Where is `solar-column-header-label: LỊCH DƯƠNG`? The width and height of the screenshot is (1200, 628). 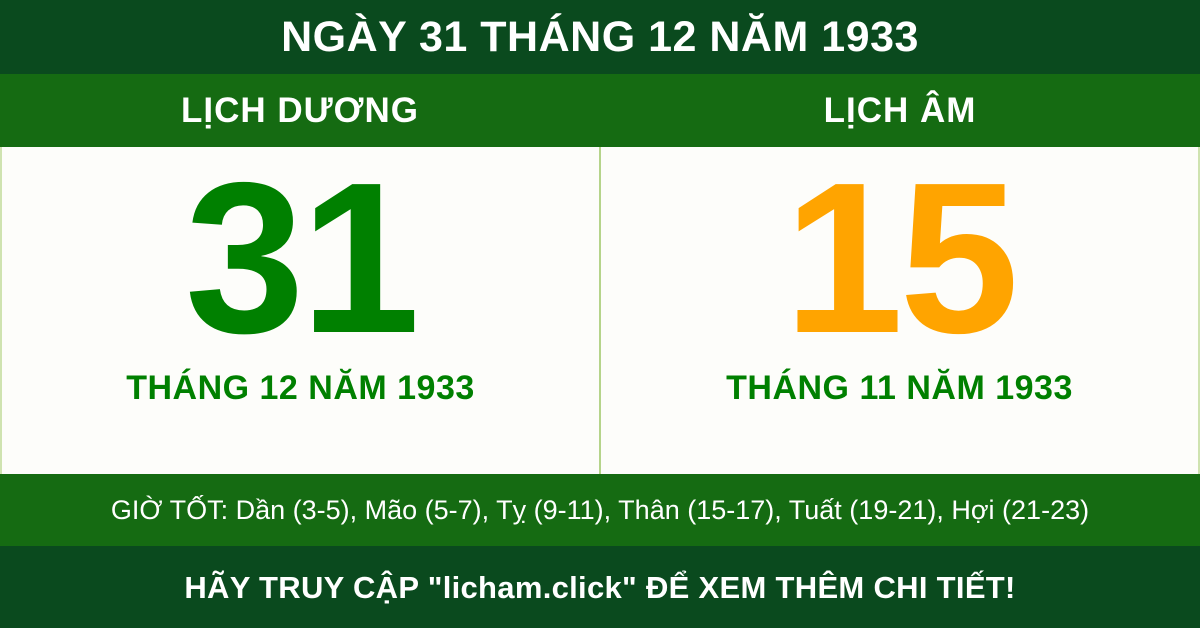 solar-column-header-label: LỊCH DƯƠNG is located at coordinates (300, 110).